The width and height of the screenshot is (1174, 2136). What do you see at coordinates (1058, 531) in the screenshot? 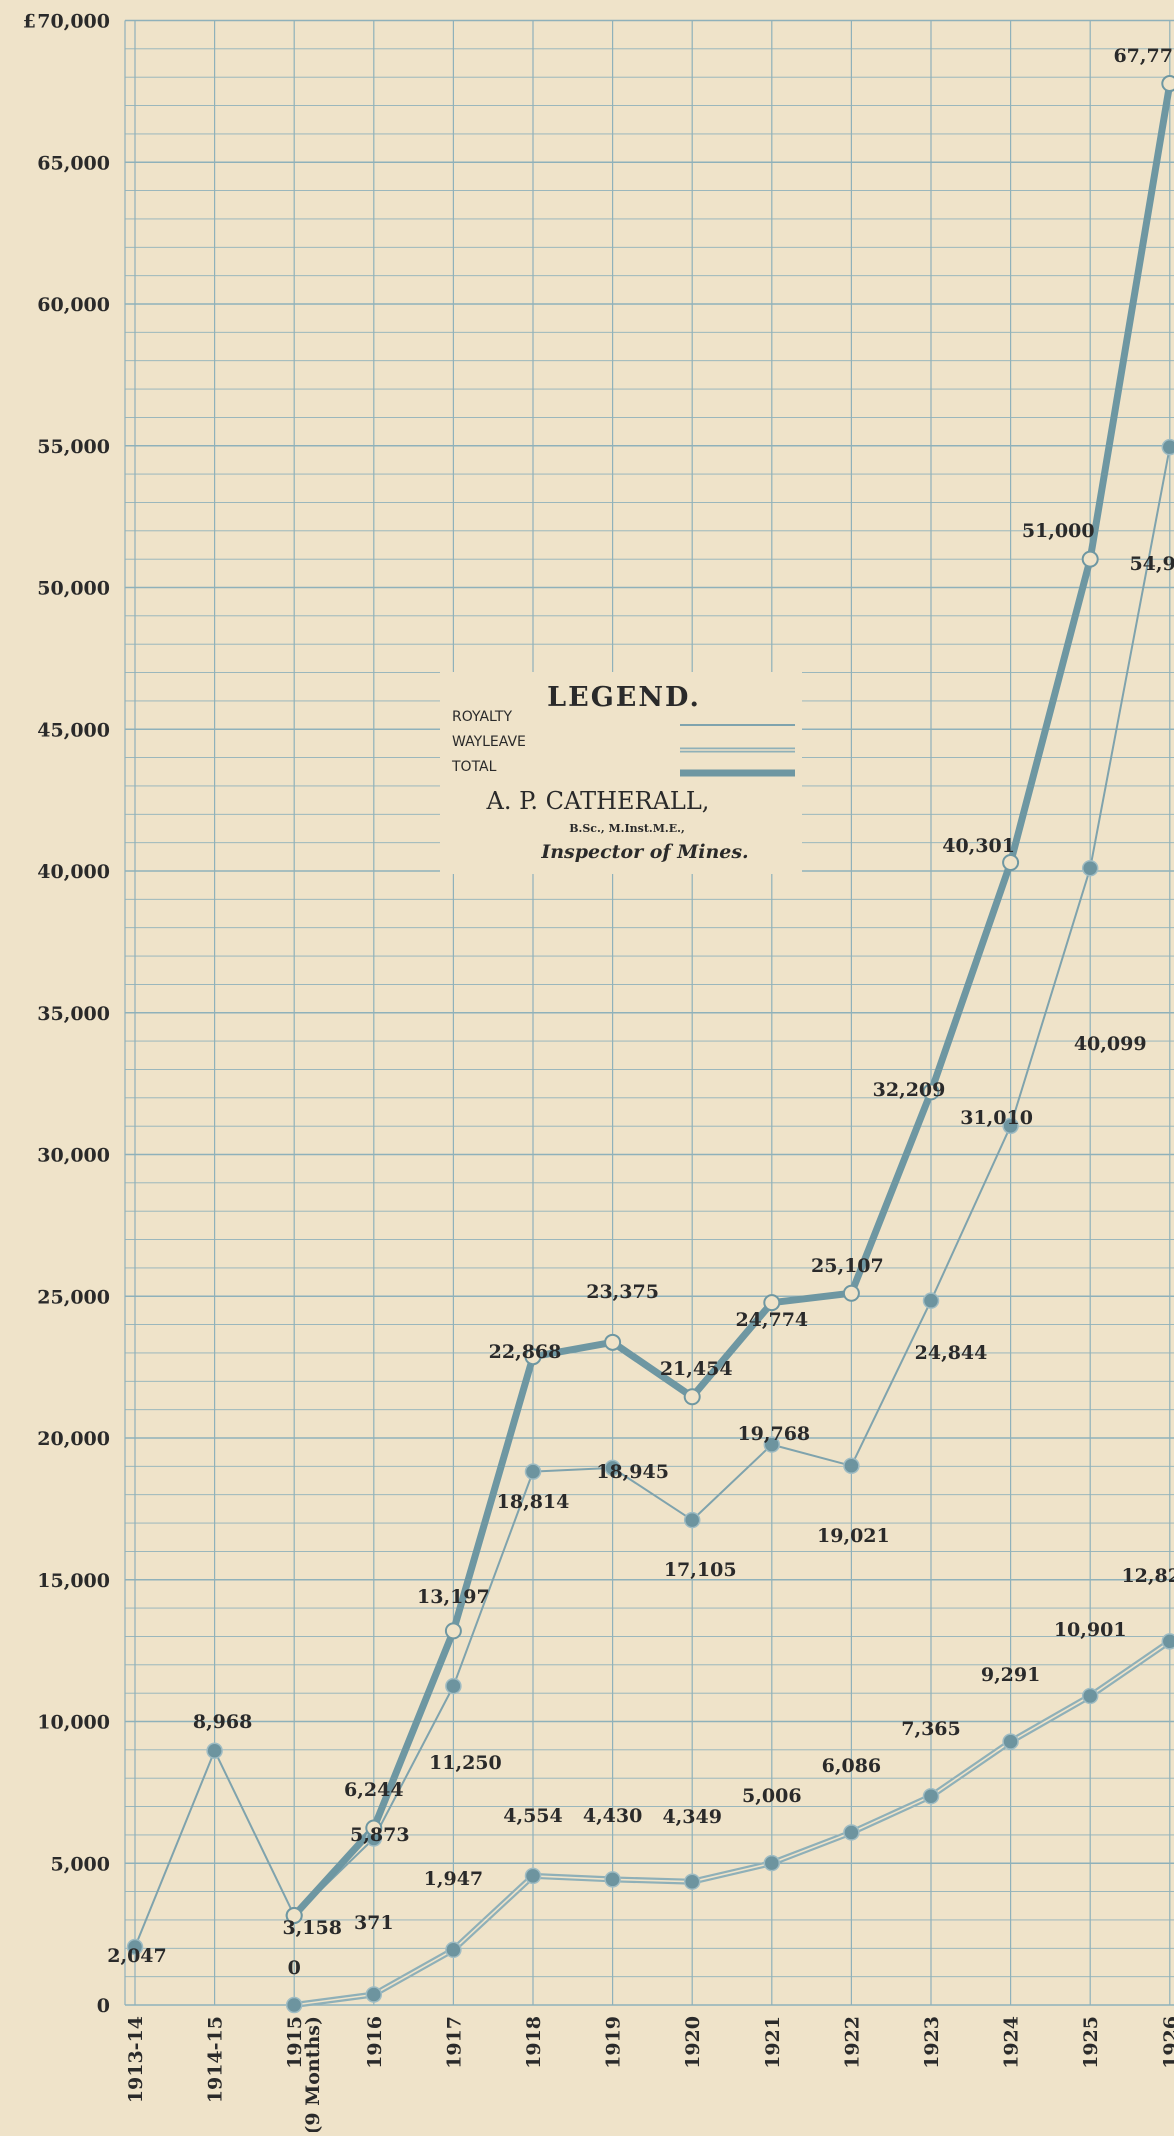
I see `data-label-total: 51,000` at bounding box center [1058, 531].